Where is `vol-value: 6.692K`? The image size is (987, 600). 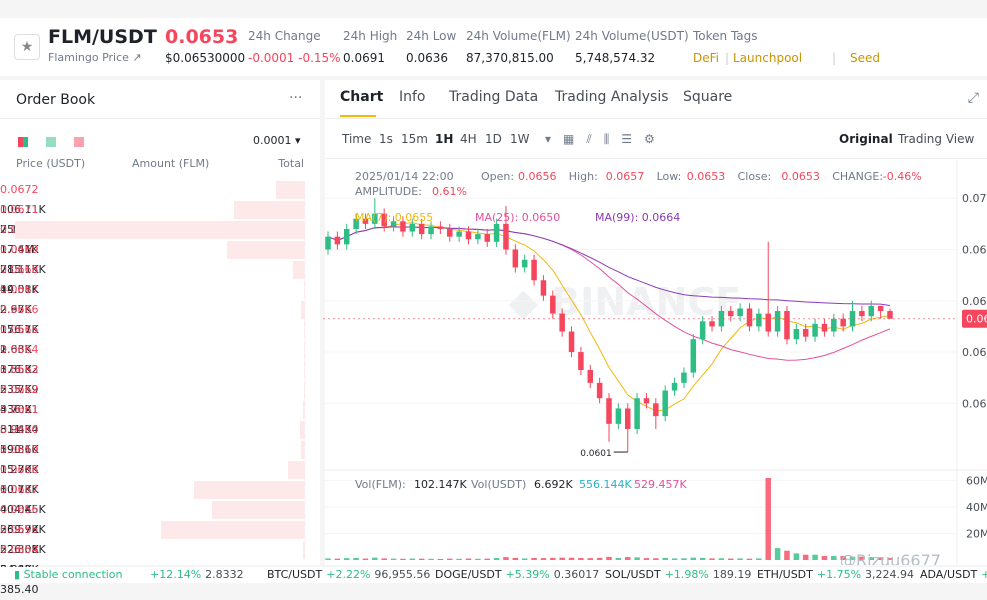 vol-value: 6.692K is located at coordinates (553, 484).